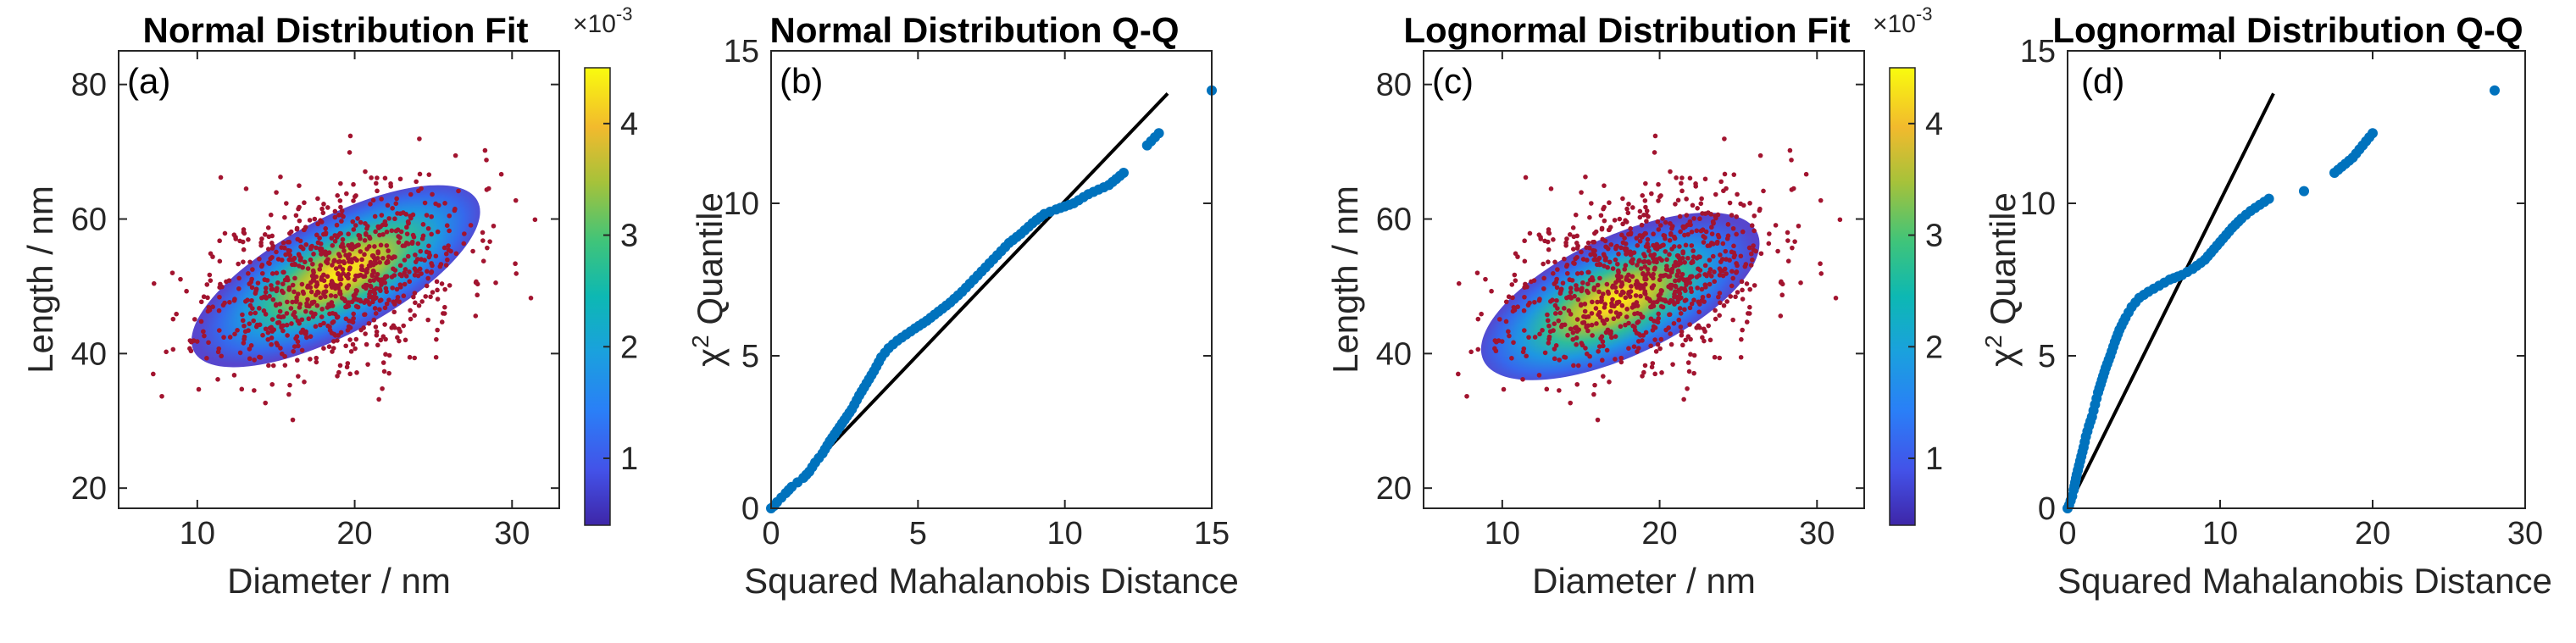 The height and width of the screenshot is (643, 2576). Describe the element at coordinates (336, 30) in the screenshot. I see `panel-a-title: Normal Distribution Fit` at that location.